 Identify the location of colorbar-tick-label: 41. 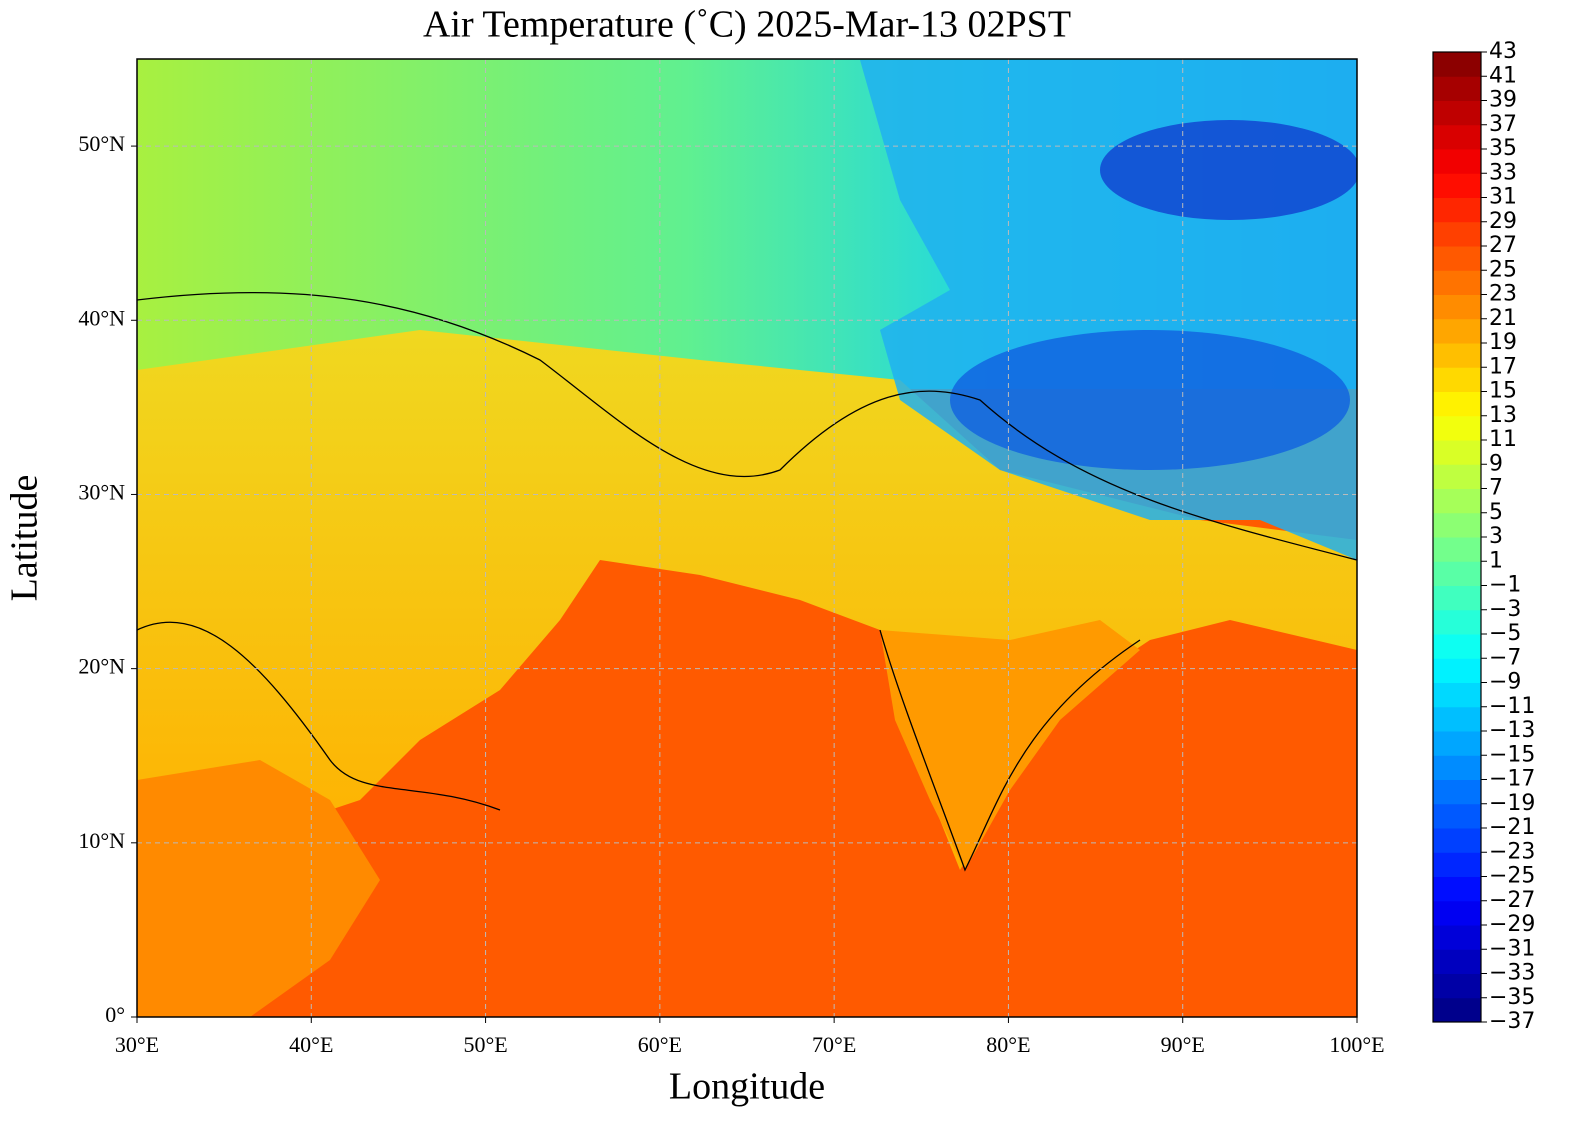
(1503, 75).